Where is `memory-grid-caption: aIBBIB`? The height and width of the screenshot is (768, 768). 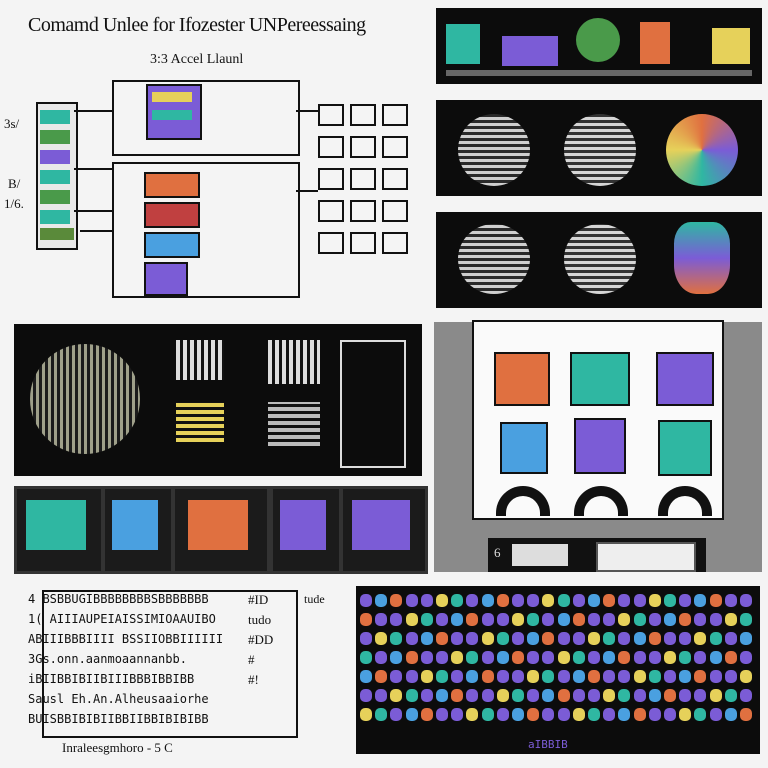
memory-grid-caption: aIBBIB is located at coordinates (548, 744).